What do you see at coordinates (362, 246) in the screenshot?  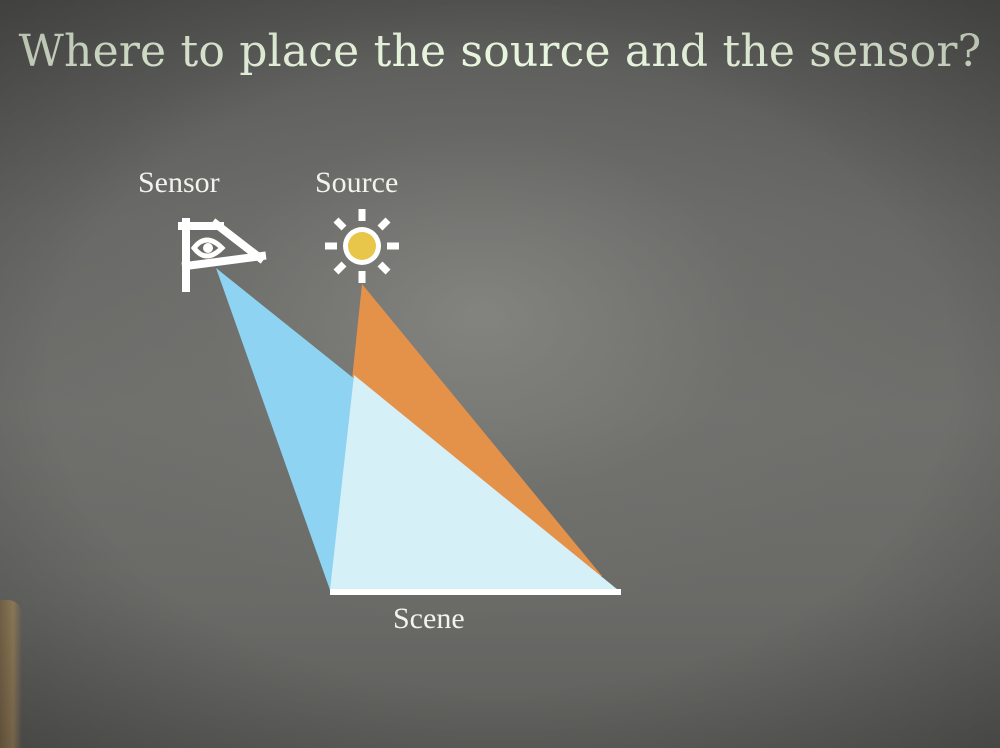 I see `sun-icon` at bounding box center [362, 246].